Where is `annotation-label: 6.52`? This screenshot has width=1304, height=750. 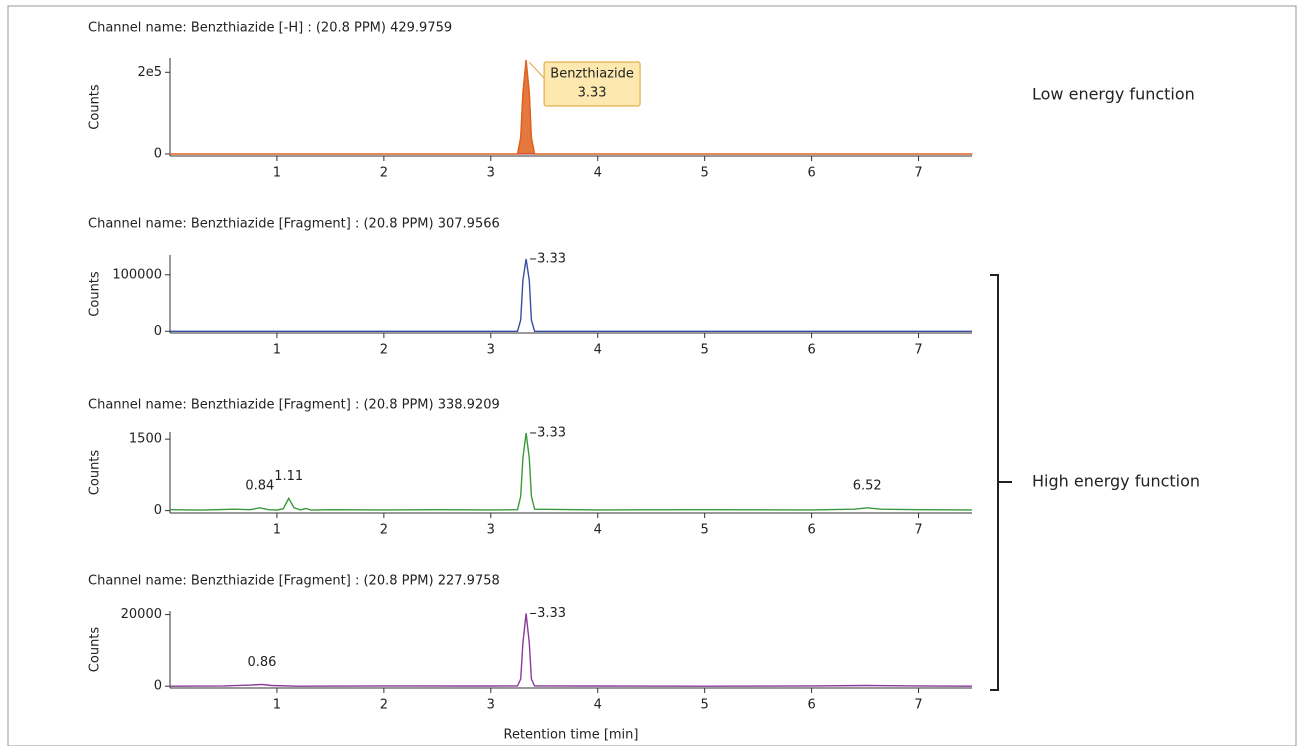
annotation-label: 6.52 is located at coordinates (867, 485).